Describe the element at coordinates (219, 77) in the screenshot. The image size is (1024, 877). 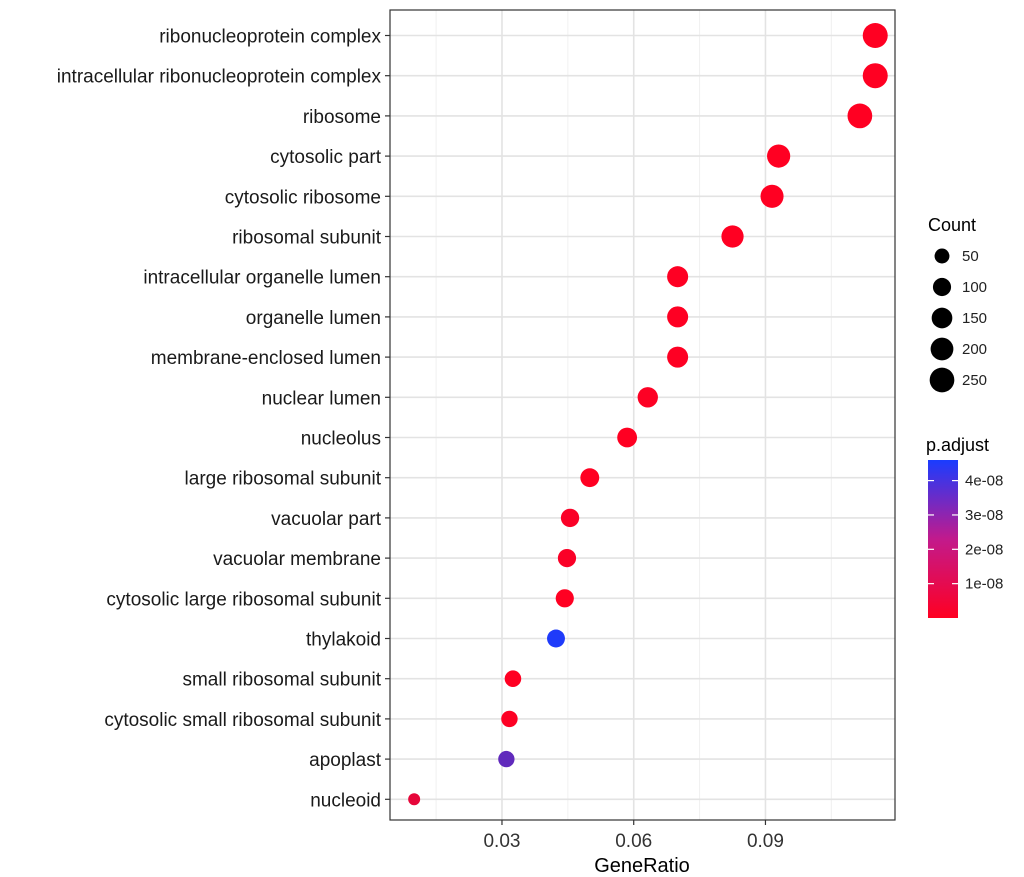
I see `y-tick-label: intracellular ribonucleoprotein complex` at that location.